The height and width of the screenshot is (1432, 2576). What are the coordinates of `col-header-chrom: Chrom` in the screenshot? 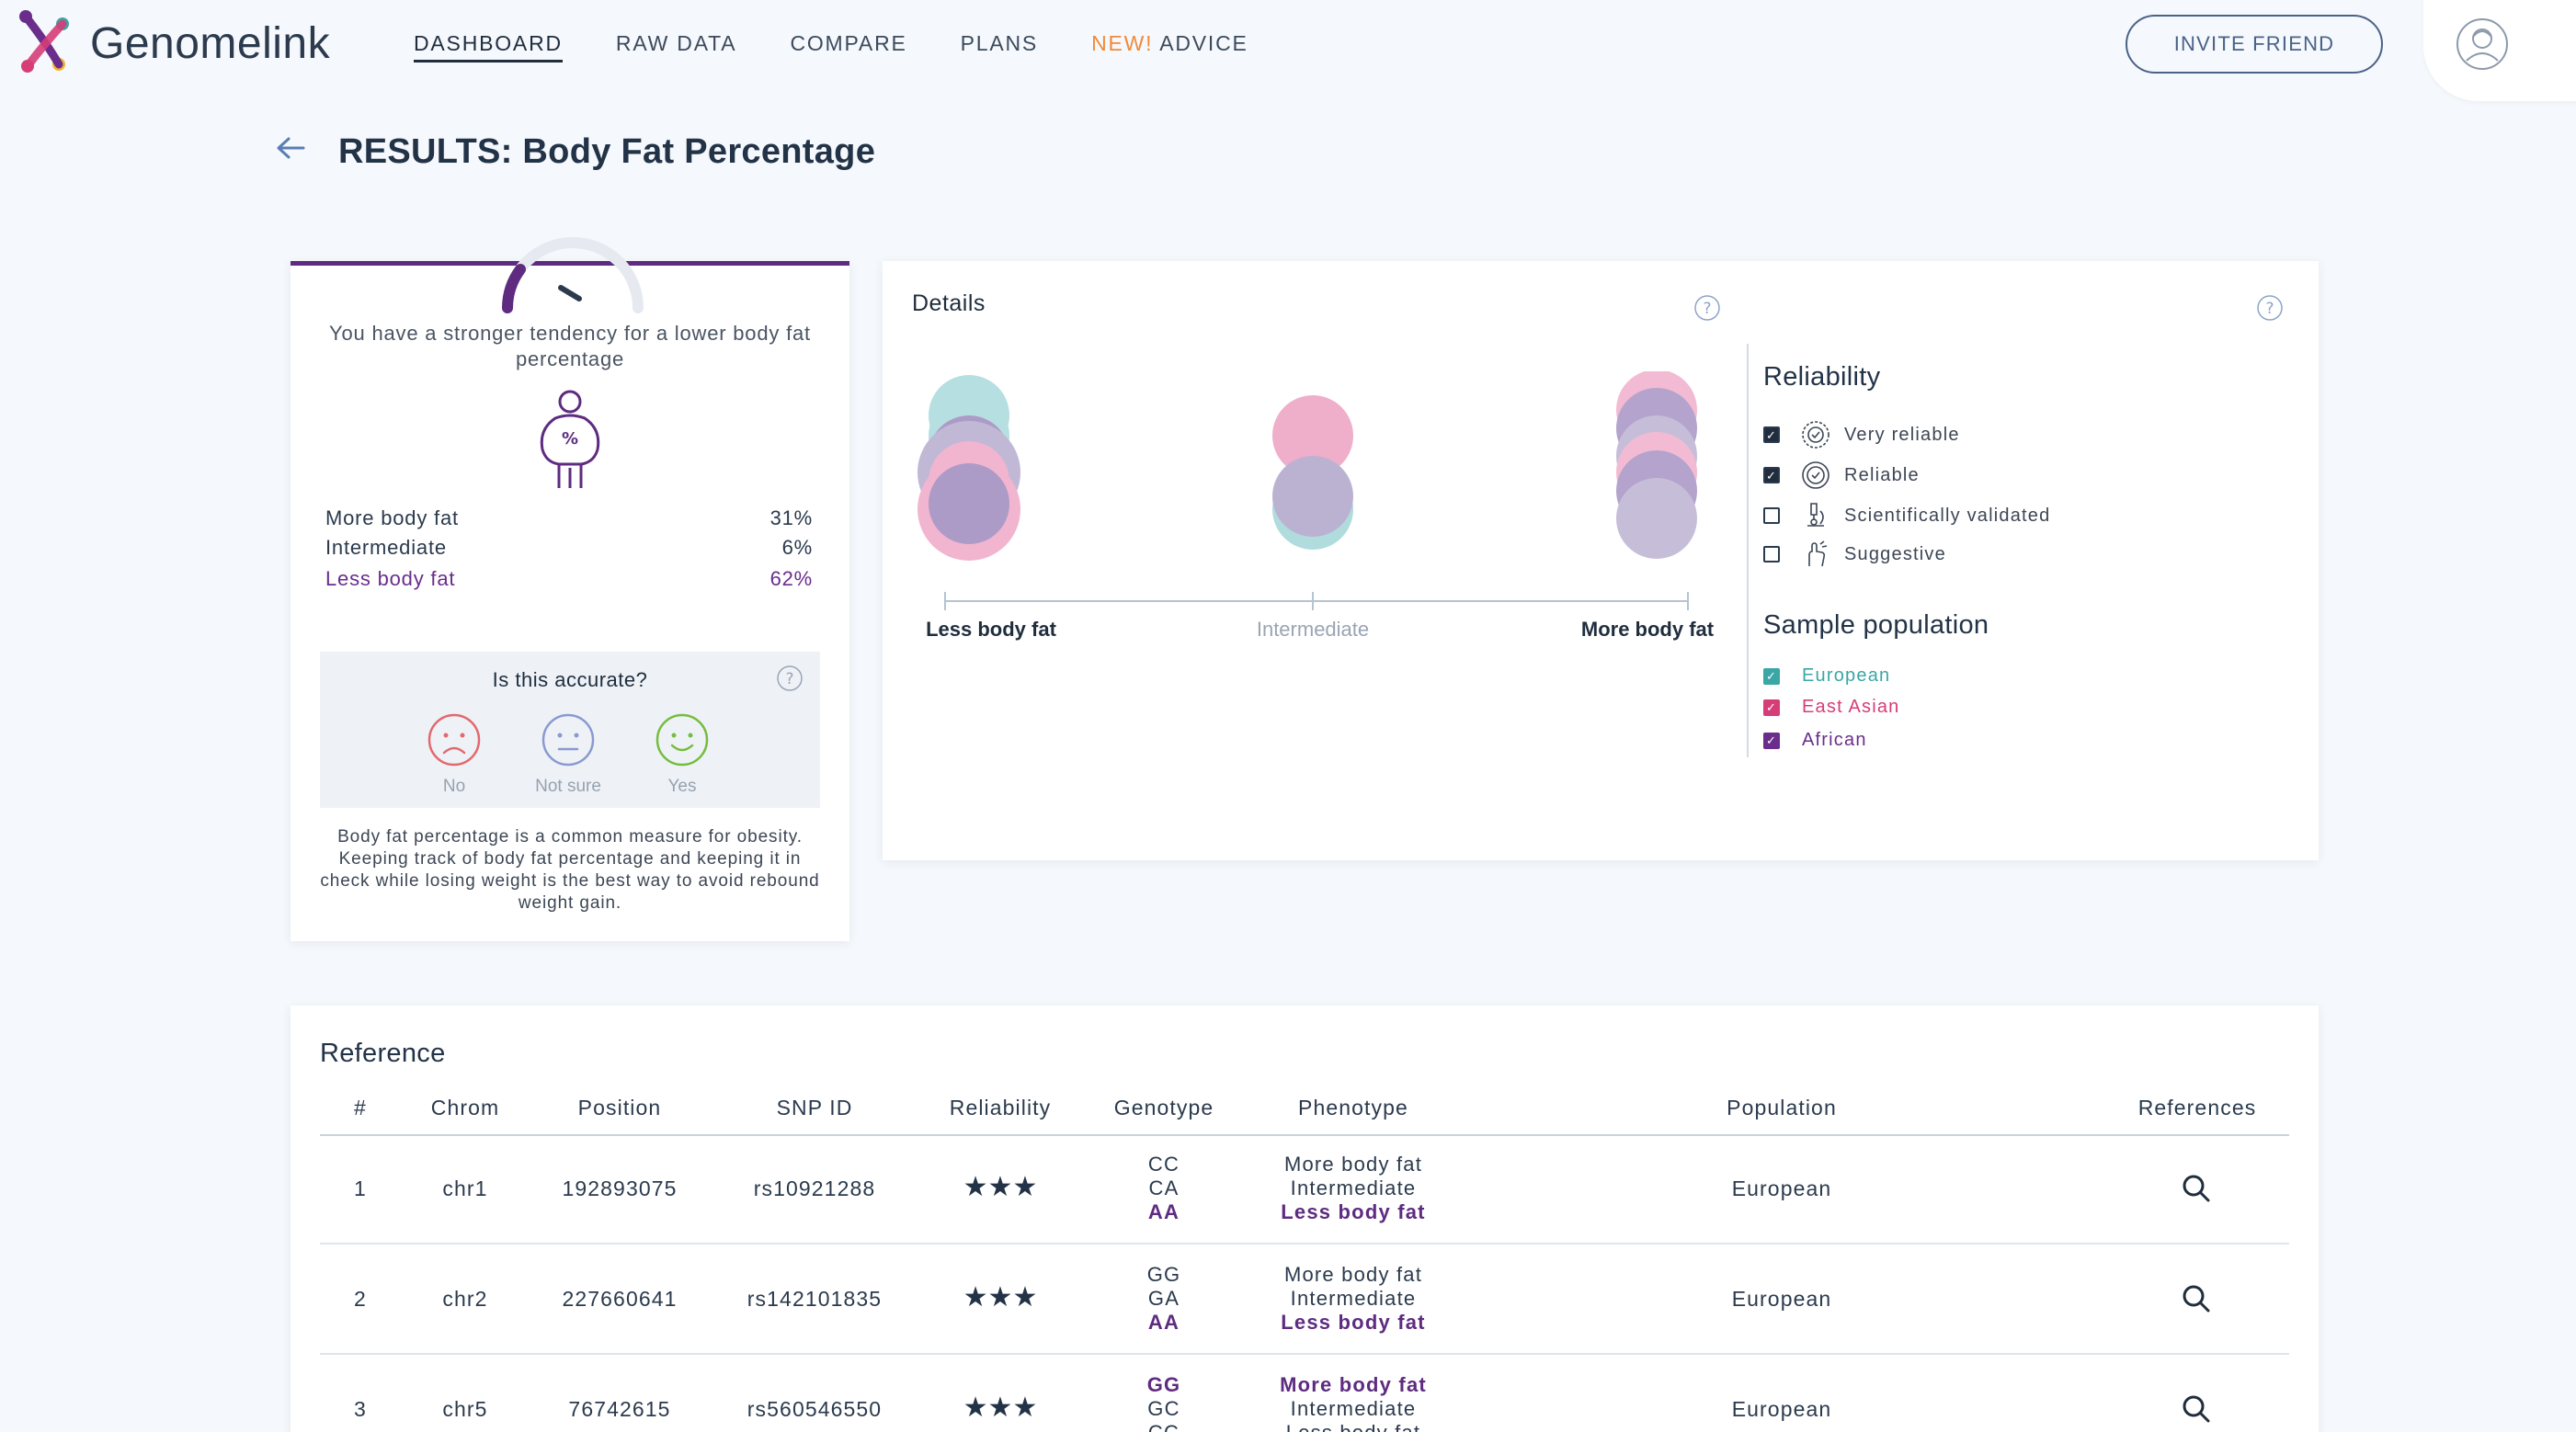 It's located at (465, 1107).